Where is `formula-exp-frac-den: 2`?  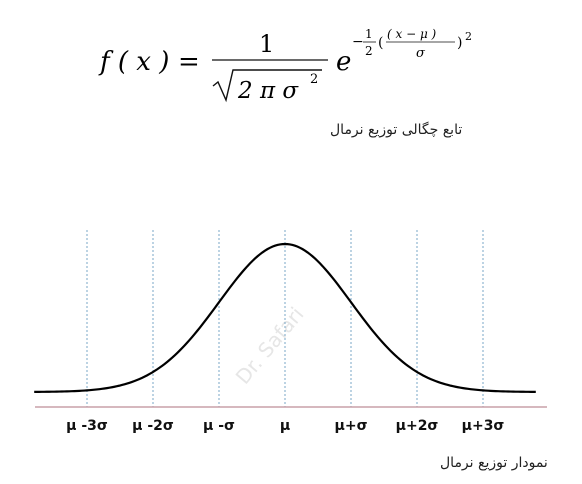
formula-exp-frac-den: 2 is located at coordinates (369, 51).